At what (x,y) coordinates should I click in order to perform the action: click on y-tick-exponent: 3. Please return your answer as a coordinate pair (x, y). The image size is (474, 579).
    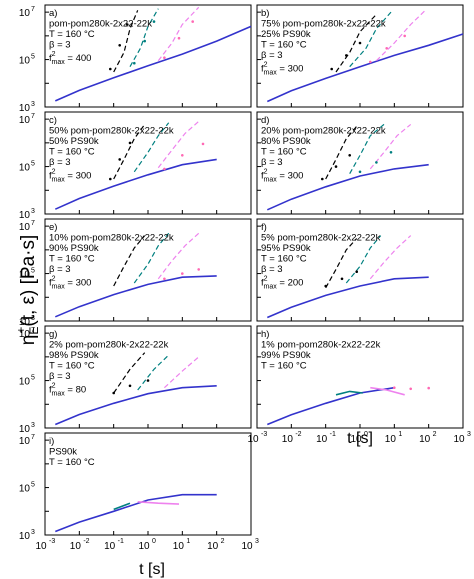
    Looking at the image, I should click on (33, 104).